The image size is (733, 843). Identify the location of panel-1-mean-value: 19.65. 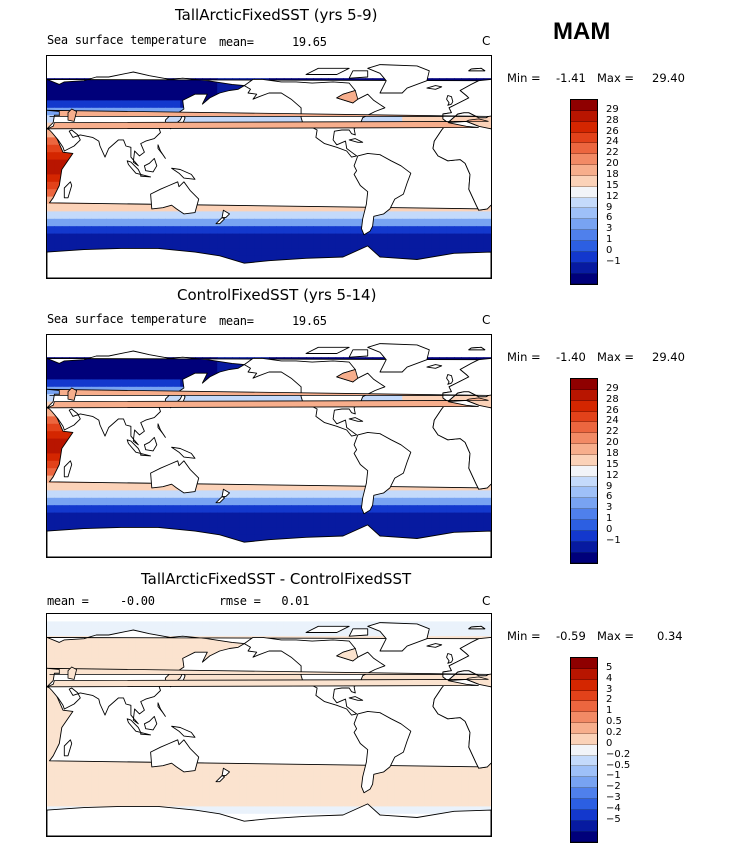
(309, 42).